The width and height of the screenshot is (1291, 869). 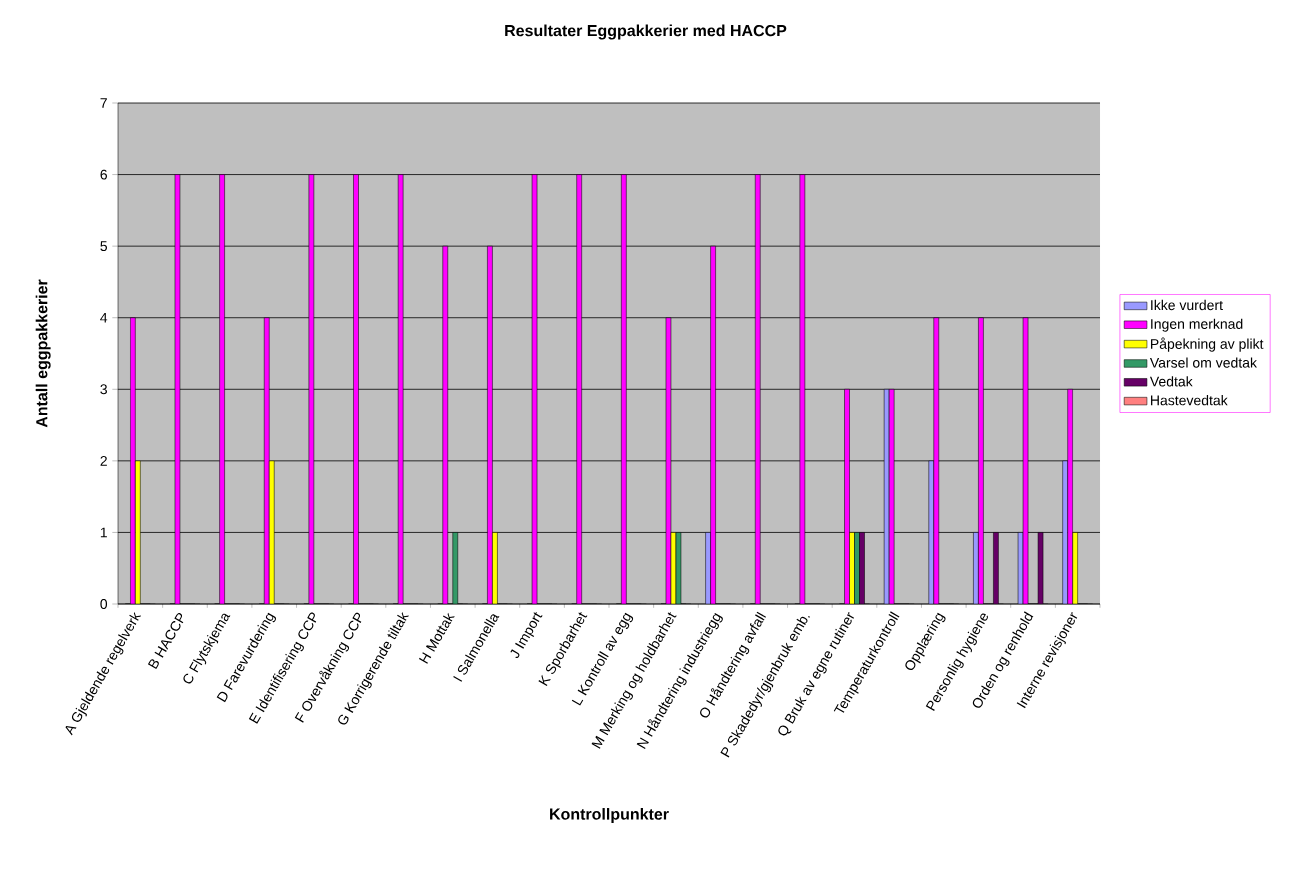 What do you see at coordinates (104, 604) in the screenshot?
I see `y-tick-label: 0` at bounding box center [104, 604].